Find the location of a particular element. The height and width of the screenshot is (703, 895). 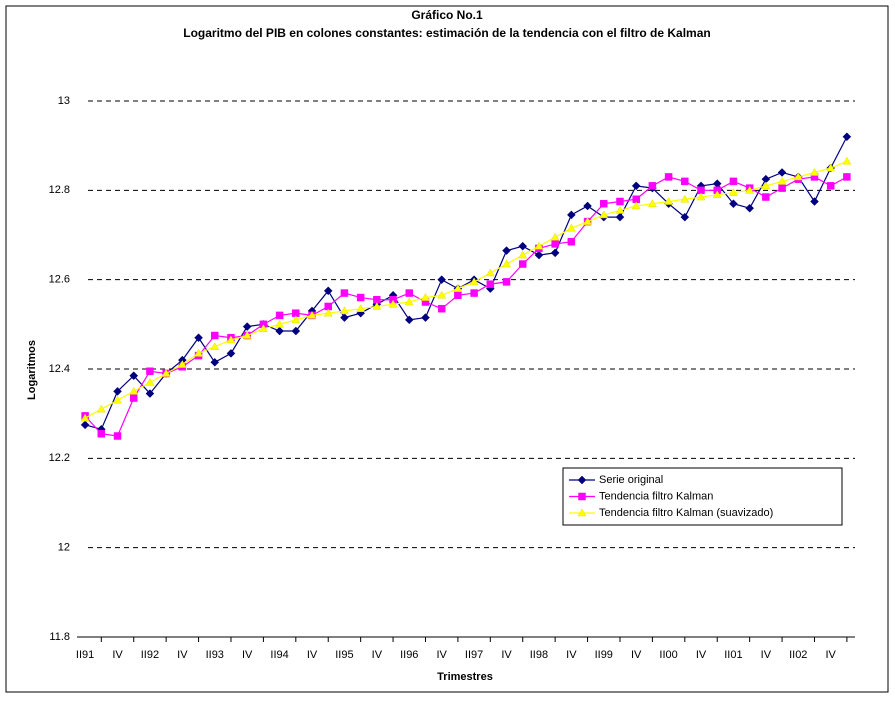

legend-label: Serie original is located at coordinates (631, 480).